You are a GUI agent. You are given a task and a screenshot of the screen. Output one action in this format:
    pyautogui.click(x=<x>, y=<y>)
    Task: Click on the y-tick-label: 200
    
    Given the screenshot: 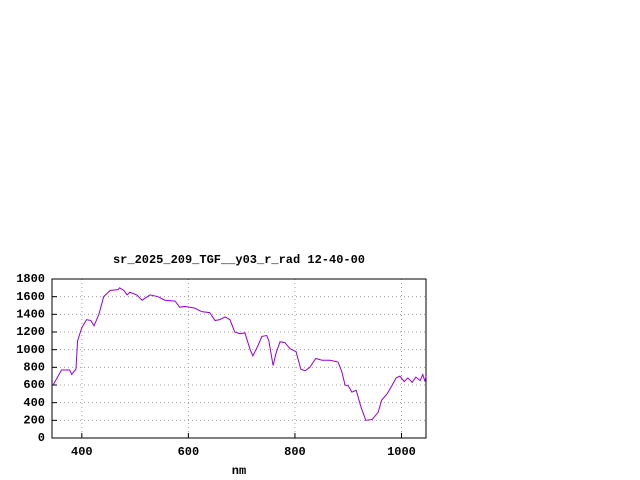 What is the action you would take?
    pyautogui.click(x=34, y=421)
    